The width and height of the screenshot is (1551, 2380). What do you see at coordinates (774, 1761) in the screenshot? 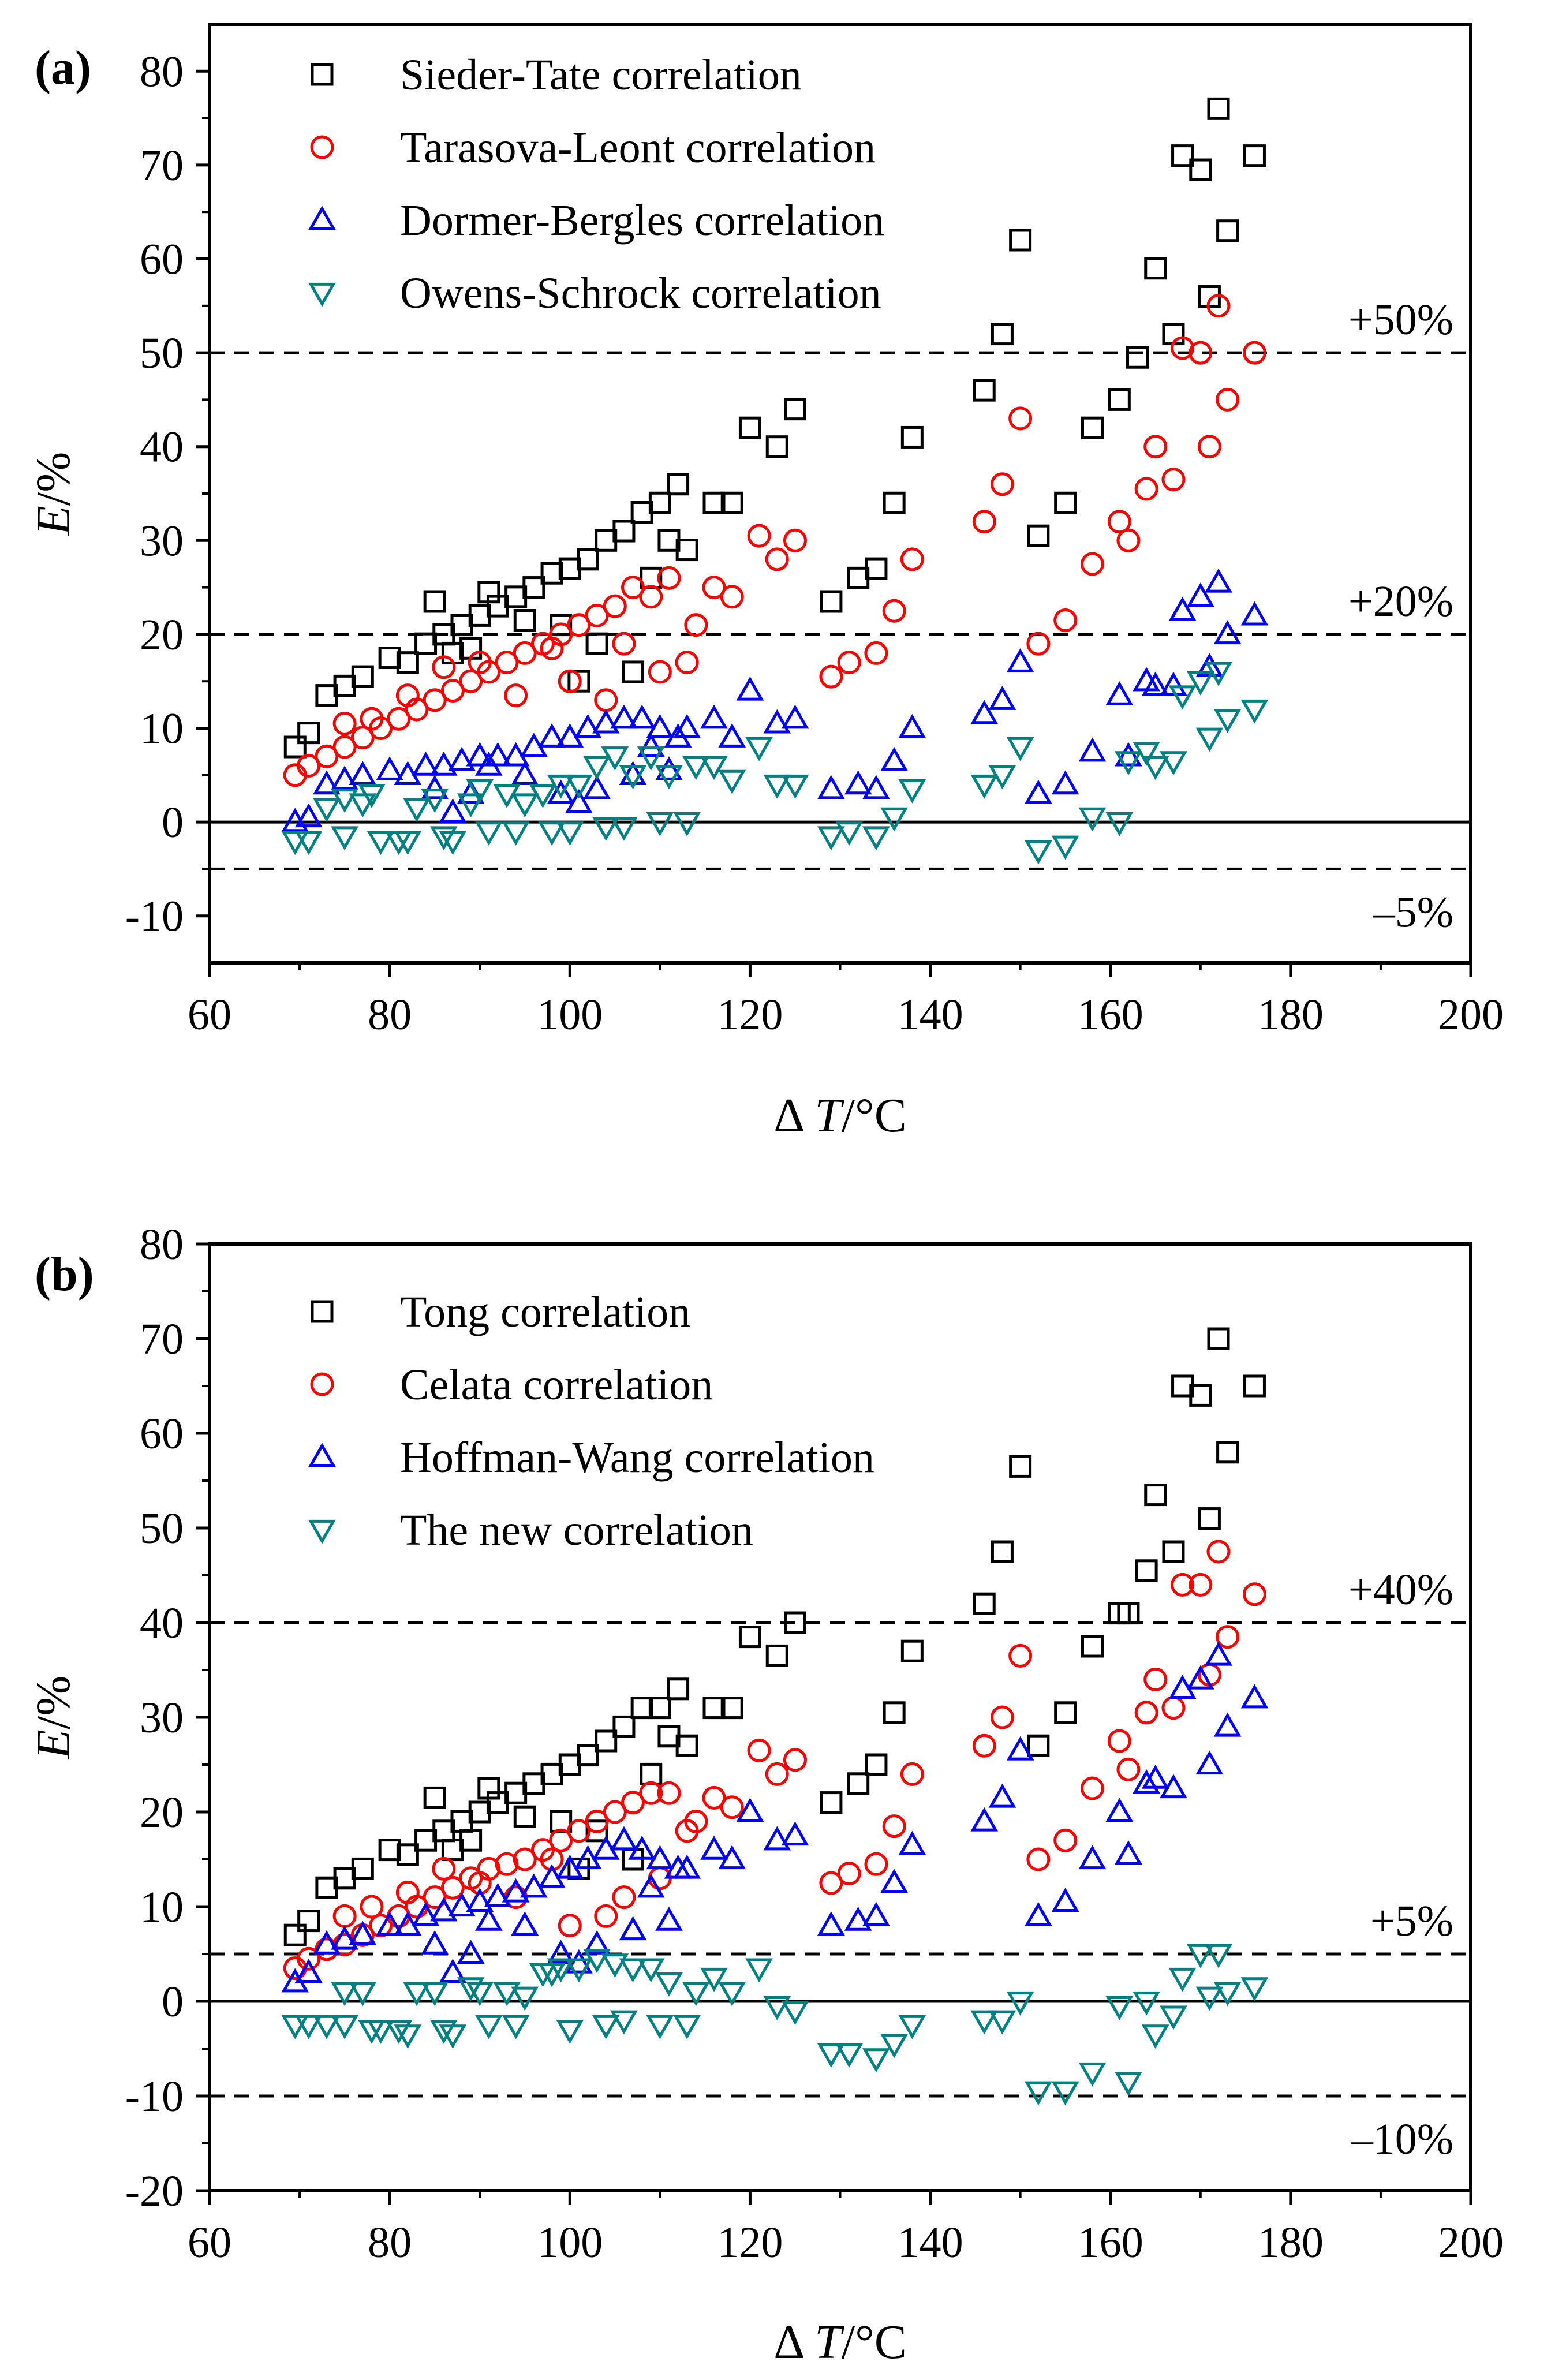
I see `series-celata-correlation` at bounding box center [774, 1761].